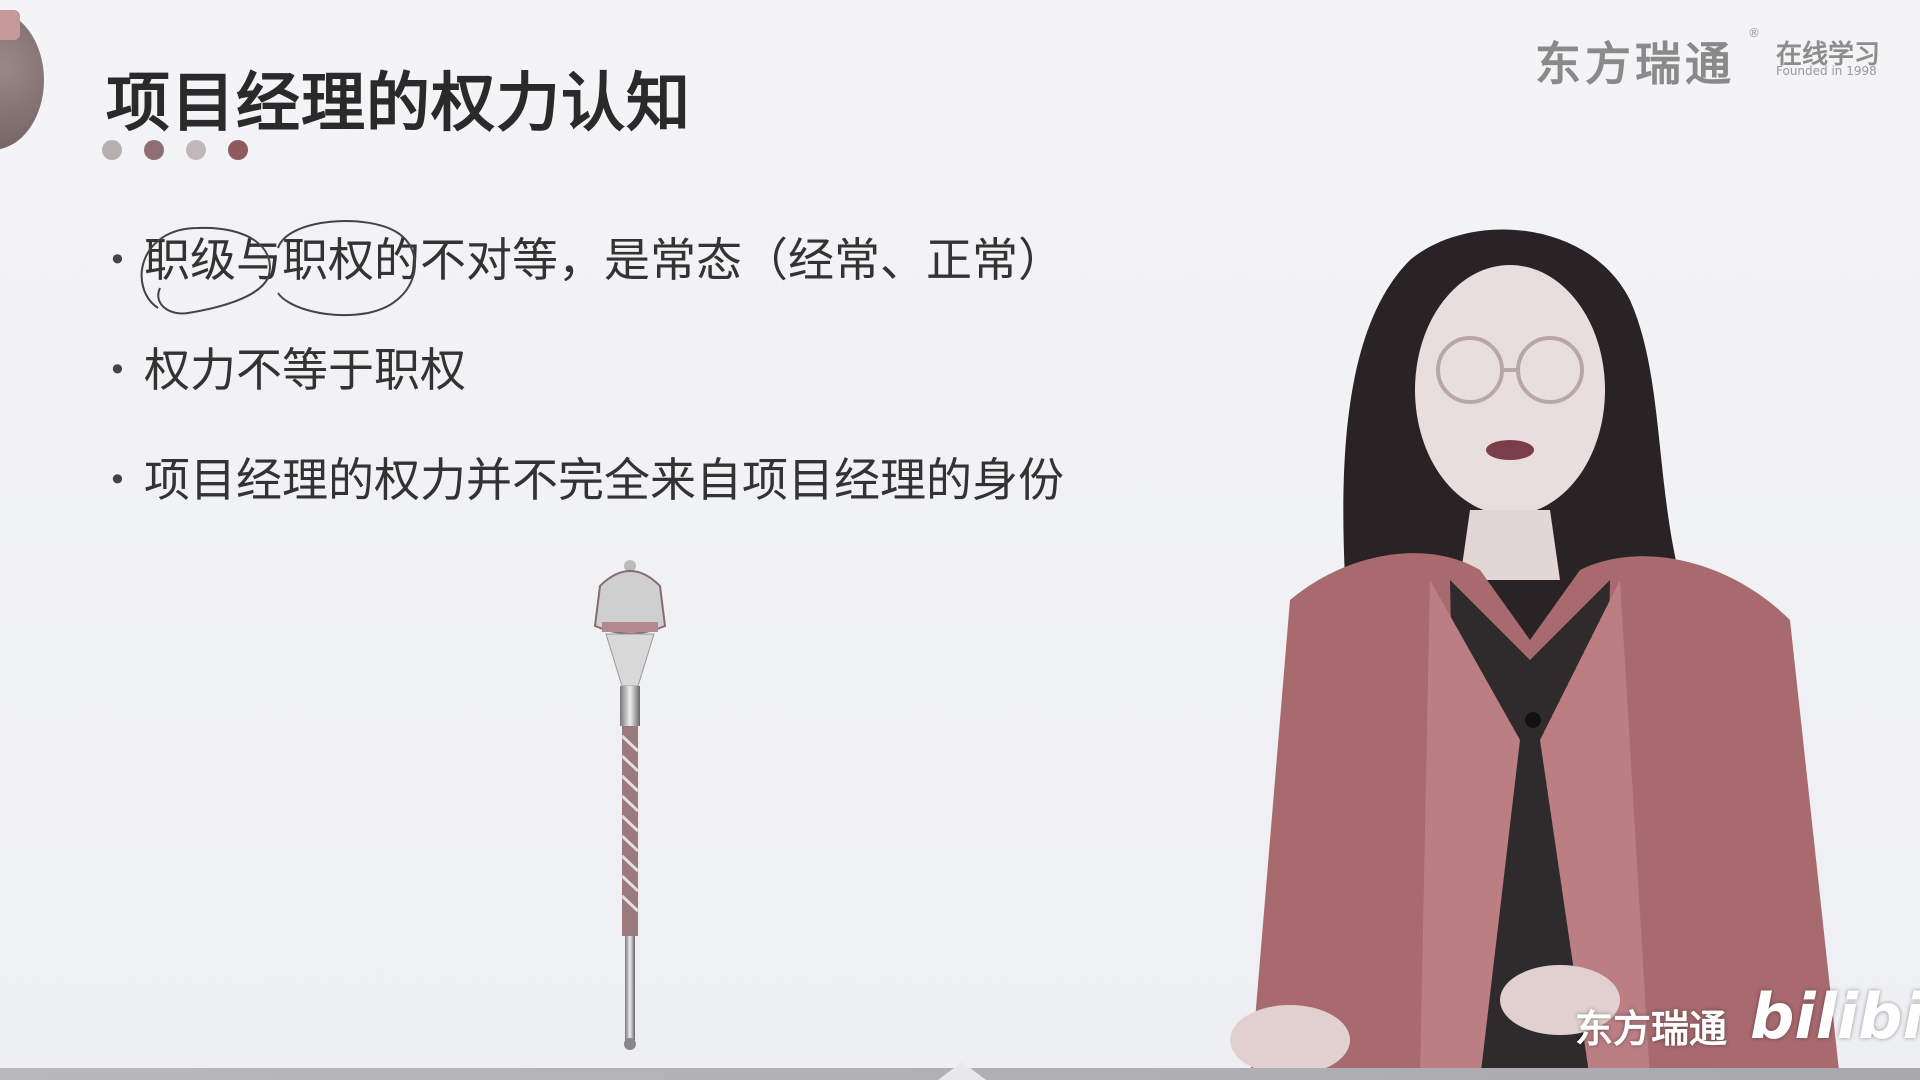  I want to click on brand-founded: Founded in 1998, so click(1826, 71).